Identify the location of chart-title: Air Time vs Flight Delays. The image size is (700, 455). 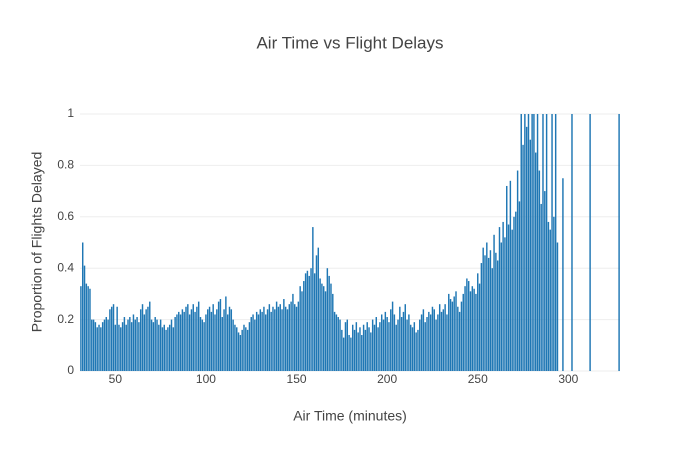
(349, 42).